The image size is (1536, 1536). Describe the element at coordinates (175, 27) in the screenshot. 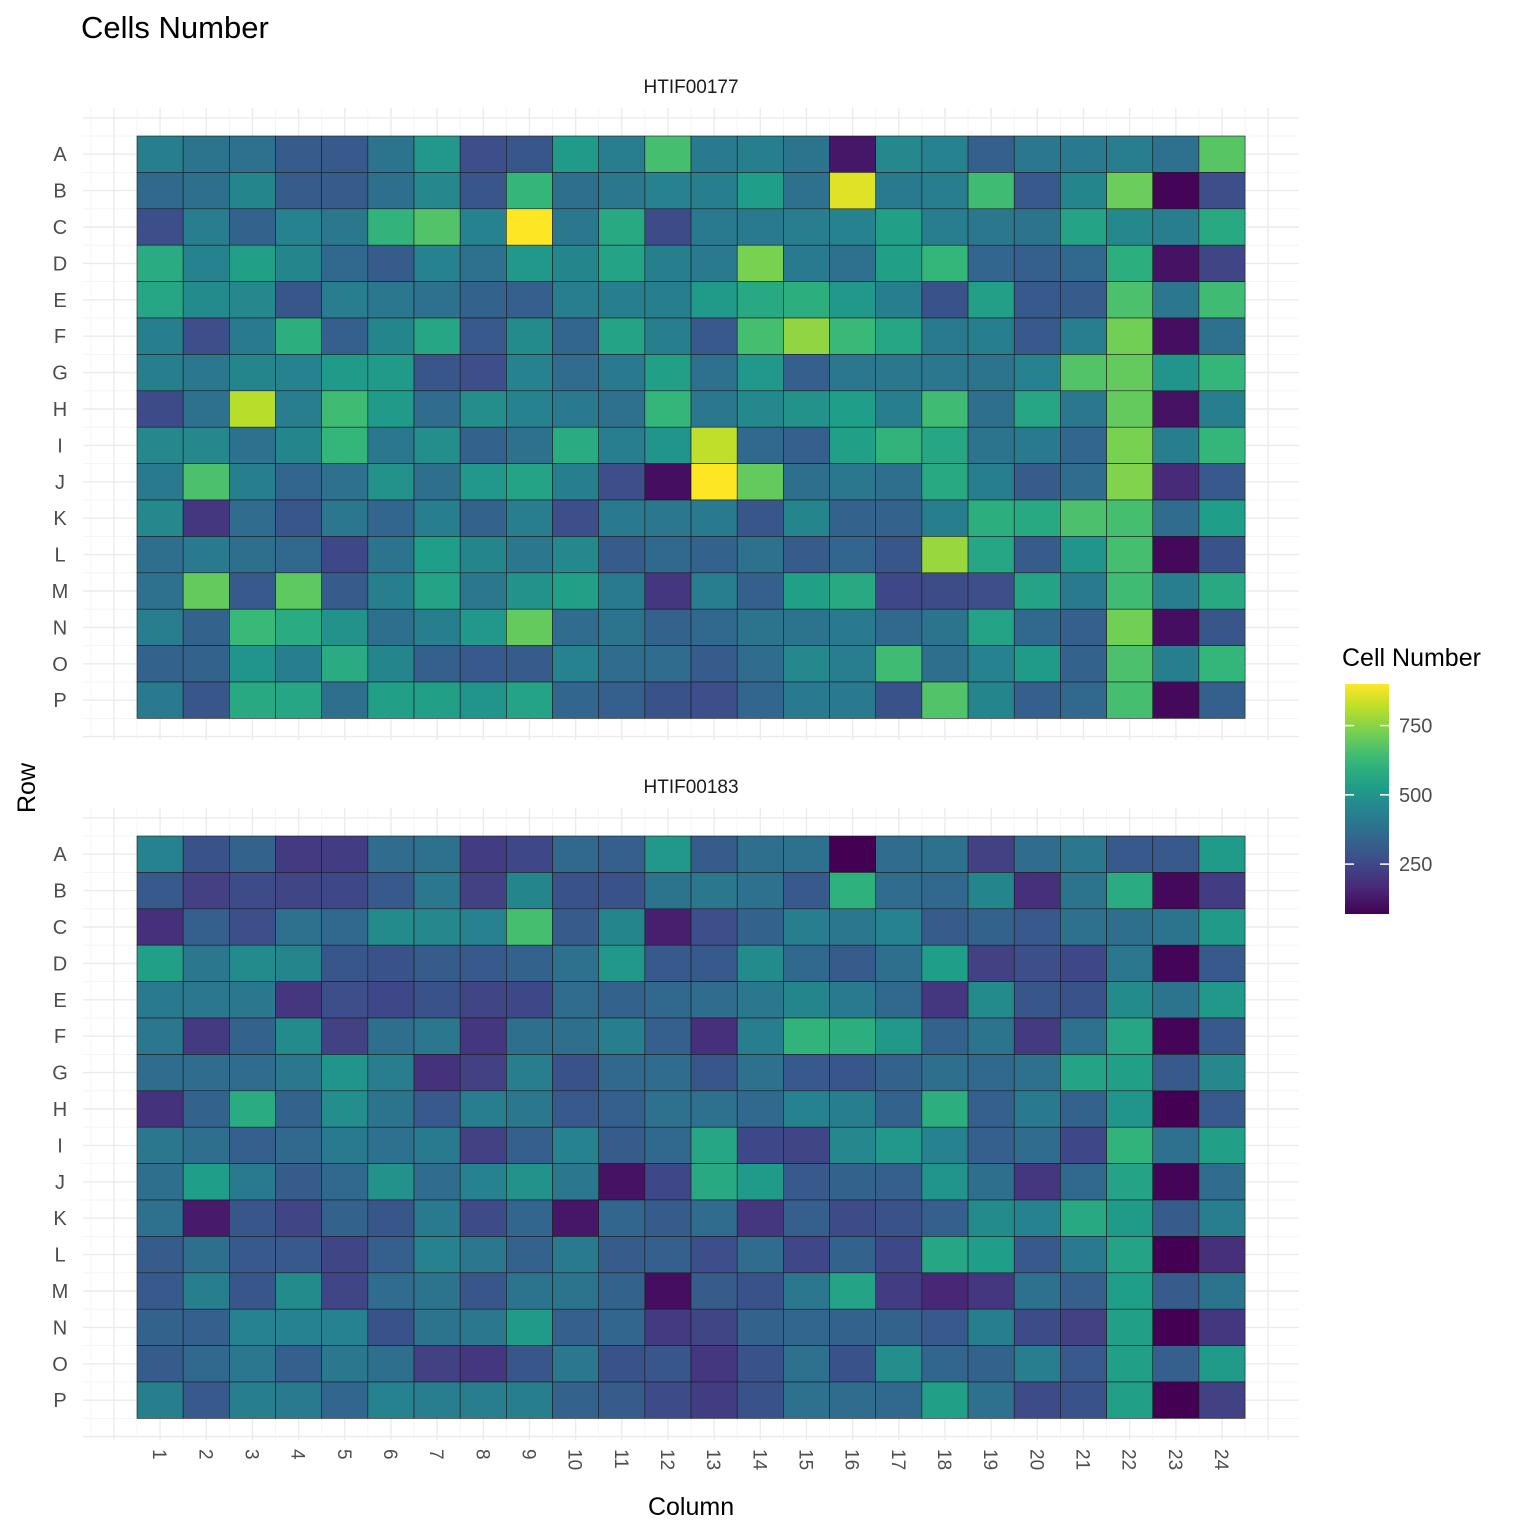

I see `chart-title: Cells Number` at that location.